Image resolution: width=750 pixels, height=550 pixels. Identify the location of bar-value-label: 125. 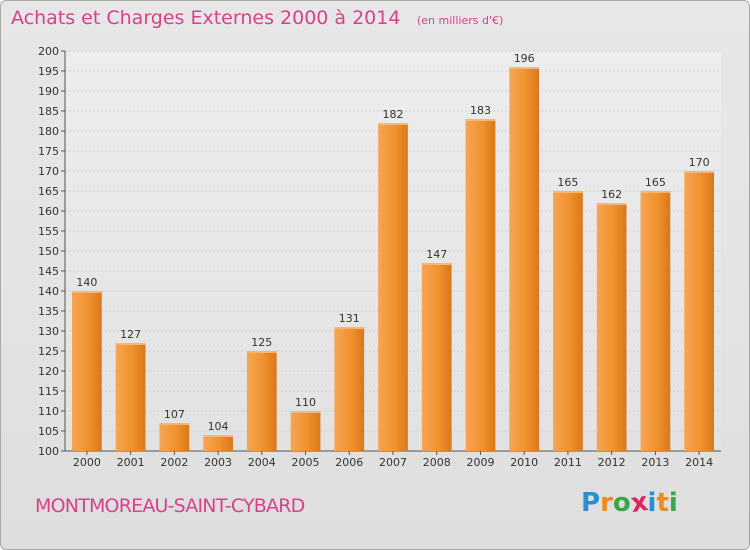
(261, 342).